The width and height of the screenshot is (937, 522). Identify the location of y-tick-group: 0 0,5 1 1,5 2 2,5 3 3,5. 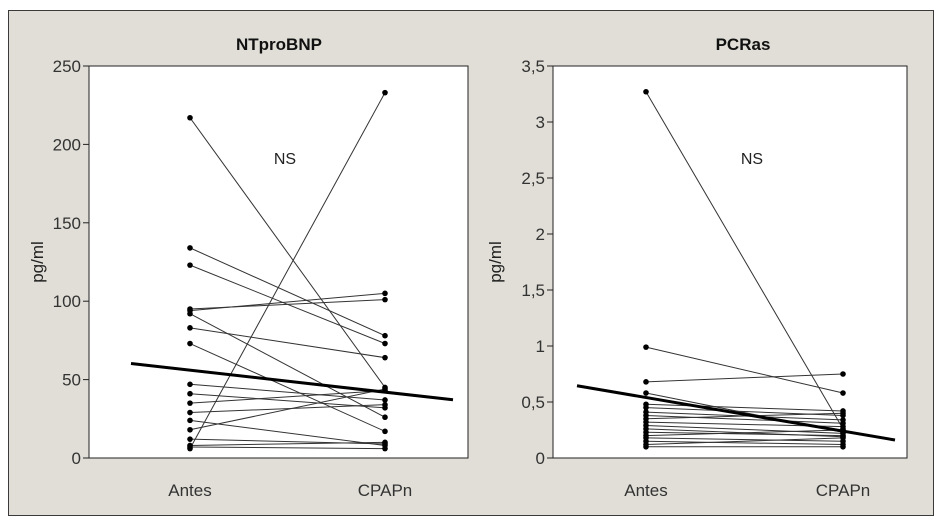
(537, 262).